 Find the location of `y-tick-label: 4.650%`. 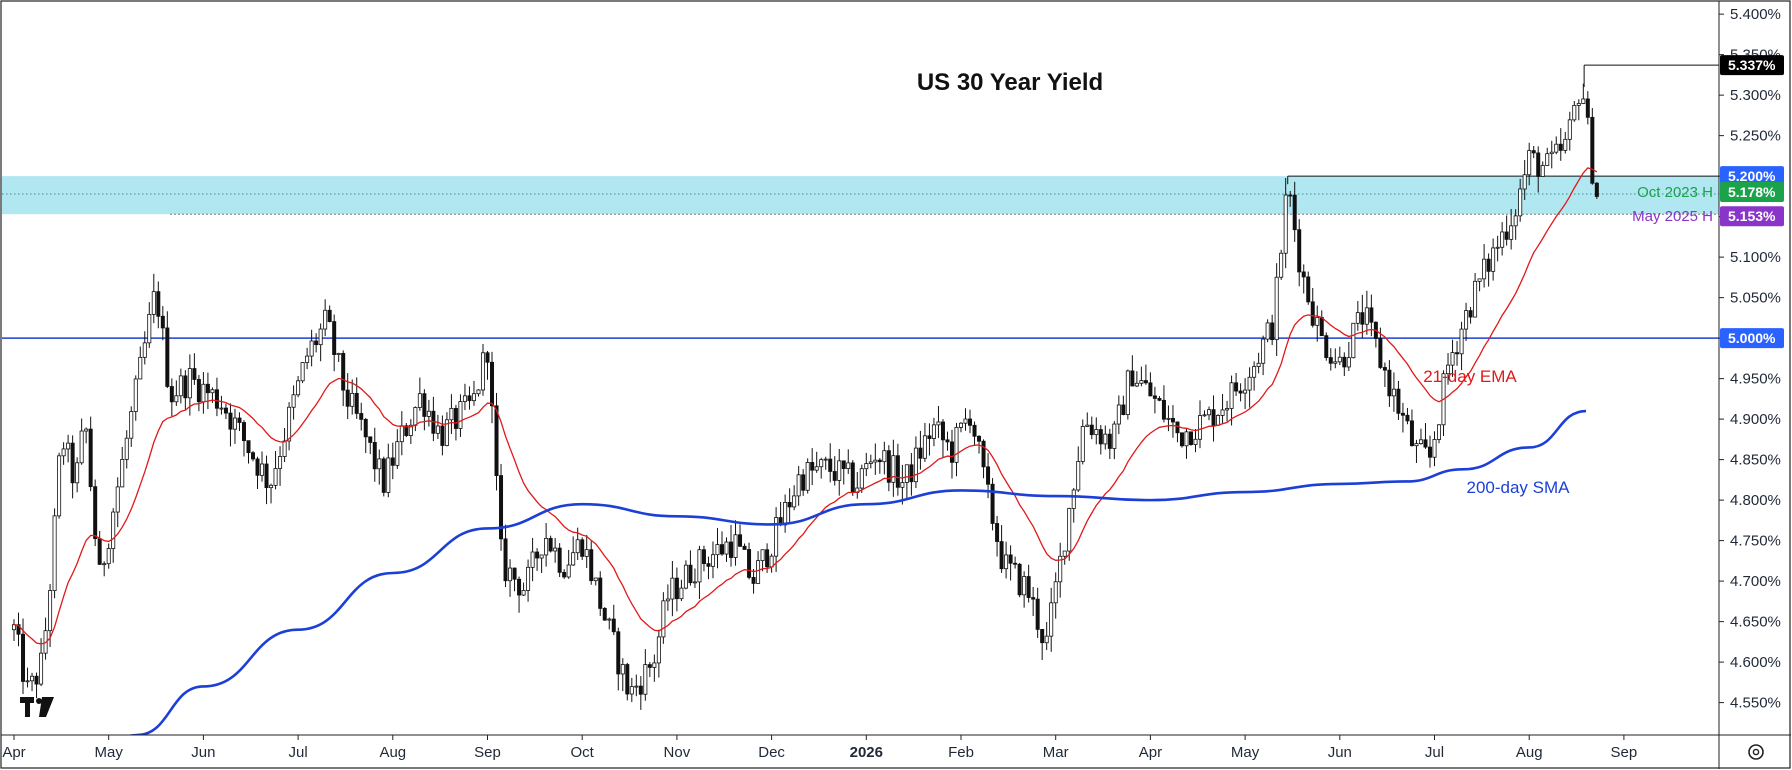

y-tick-label: 4.650% is located at coordinates (1755, 622).